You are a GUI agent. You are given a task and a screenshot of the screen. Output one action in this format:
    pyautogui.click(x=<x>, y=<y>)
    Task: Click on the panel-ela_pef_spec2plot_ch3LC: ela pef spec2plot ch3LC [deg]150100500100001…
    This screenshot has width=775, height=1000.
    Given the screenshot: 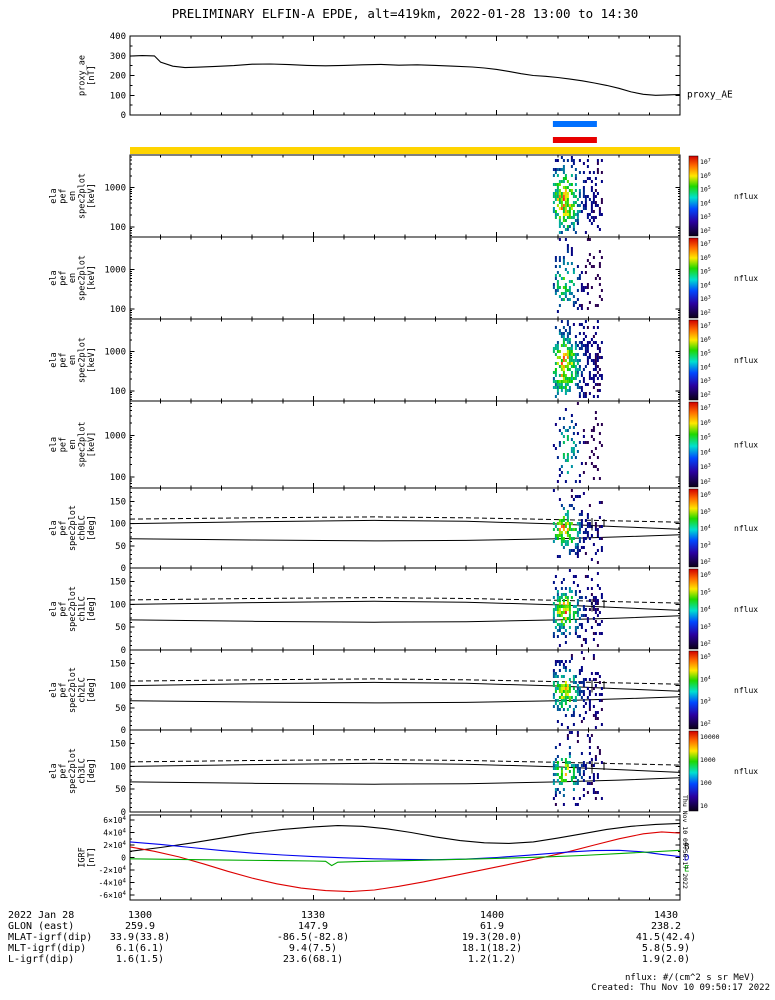 What is the action you would take?
    pyautogui.click(x=403, y=773)
    